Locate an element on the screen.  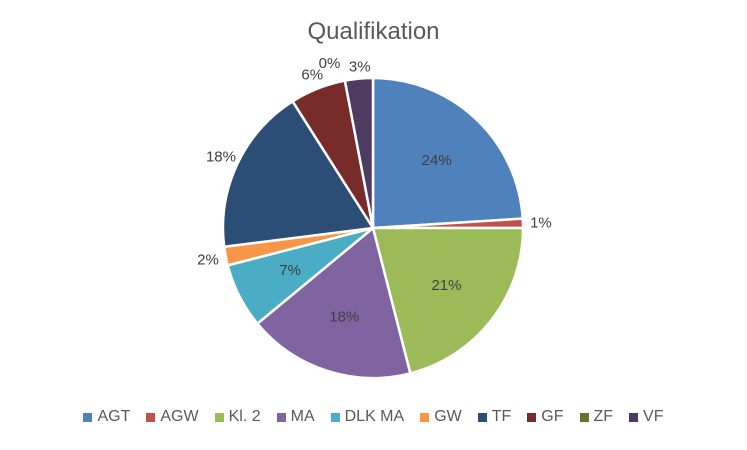
data-label-gf: 6% is located at coordinates (312, 75).